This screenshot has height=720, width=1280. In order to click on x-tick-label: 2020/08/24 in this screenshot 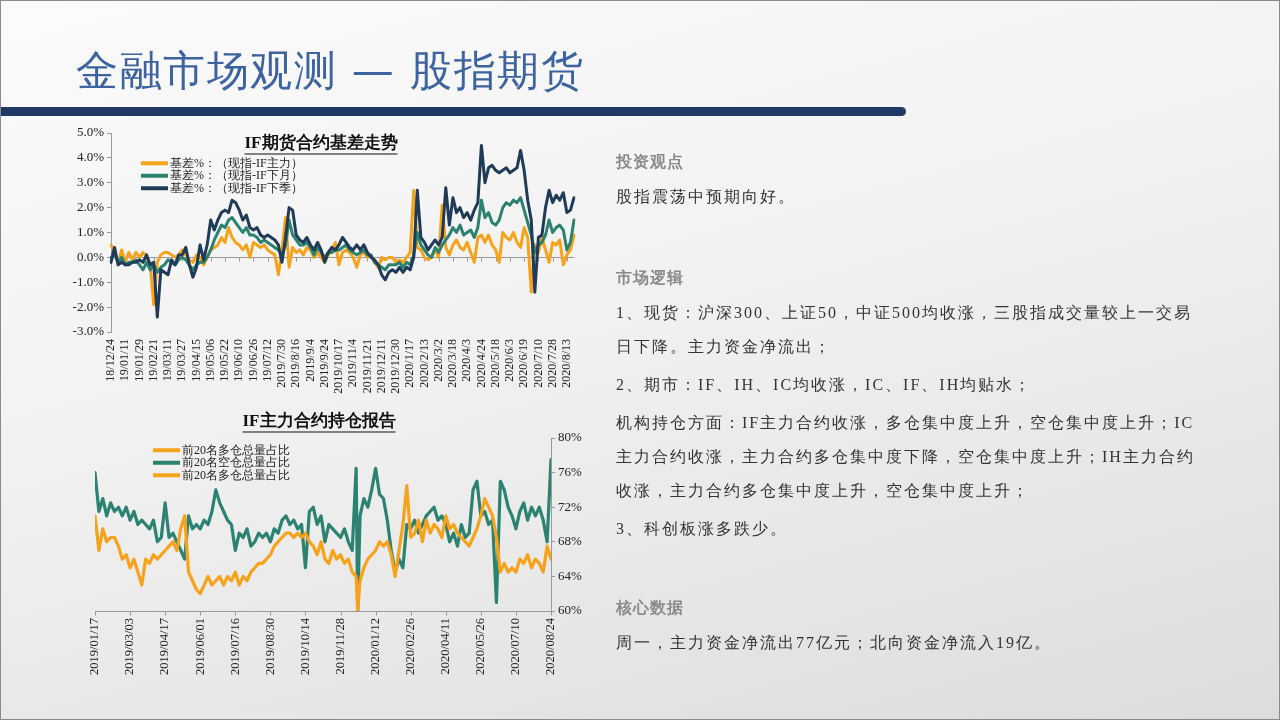, I will do `click(550, 646)`.